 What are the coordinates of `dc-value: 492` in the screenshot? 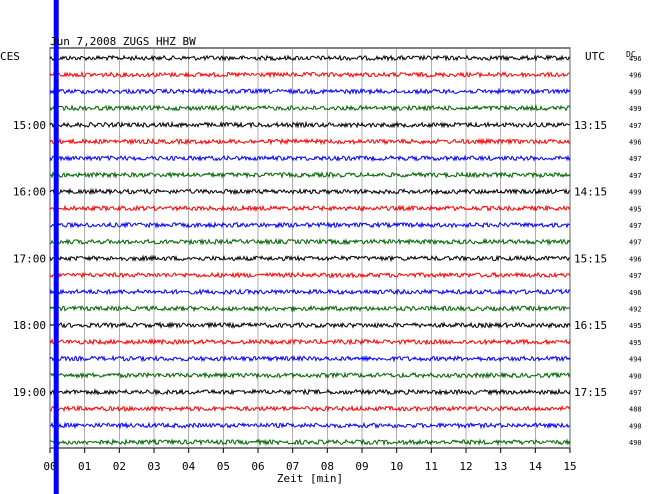 It's located at (635, 310).